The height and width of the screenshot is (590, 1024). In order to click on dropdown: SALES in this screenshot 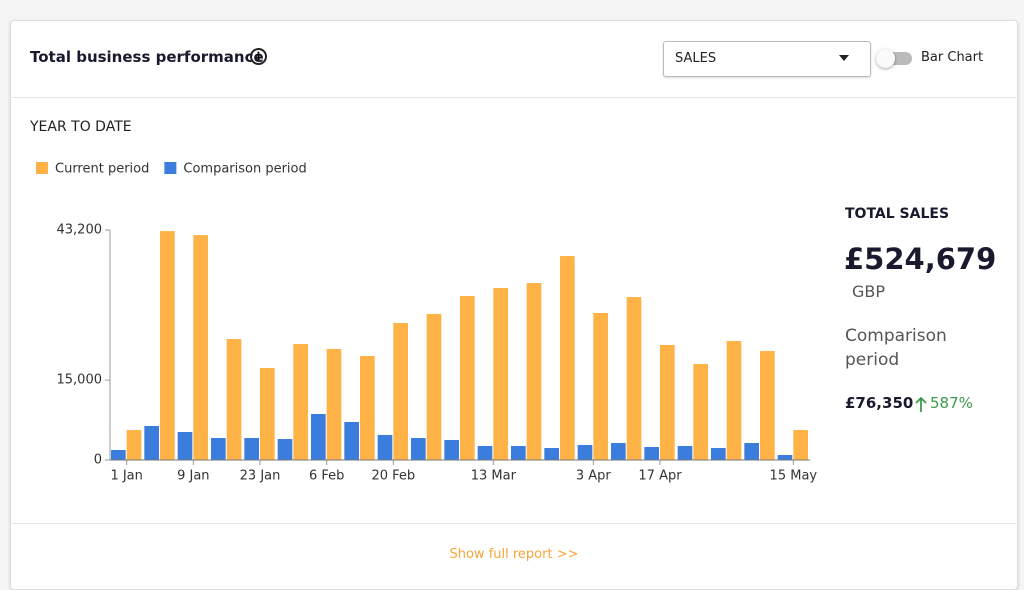, I will do `click(767, 59)`.